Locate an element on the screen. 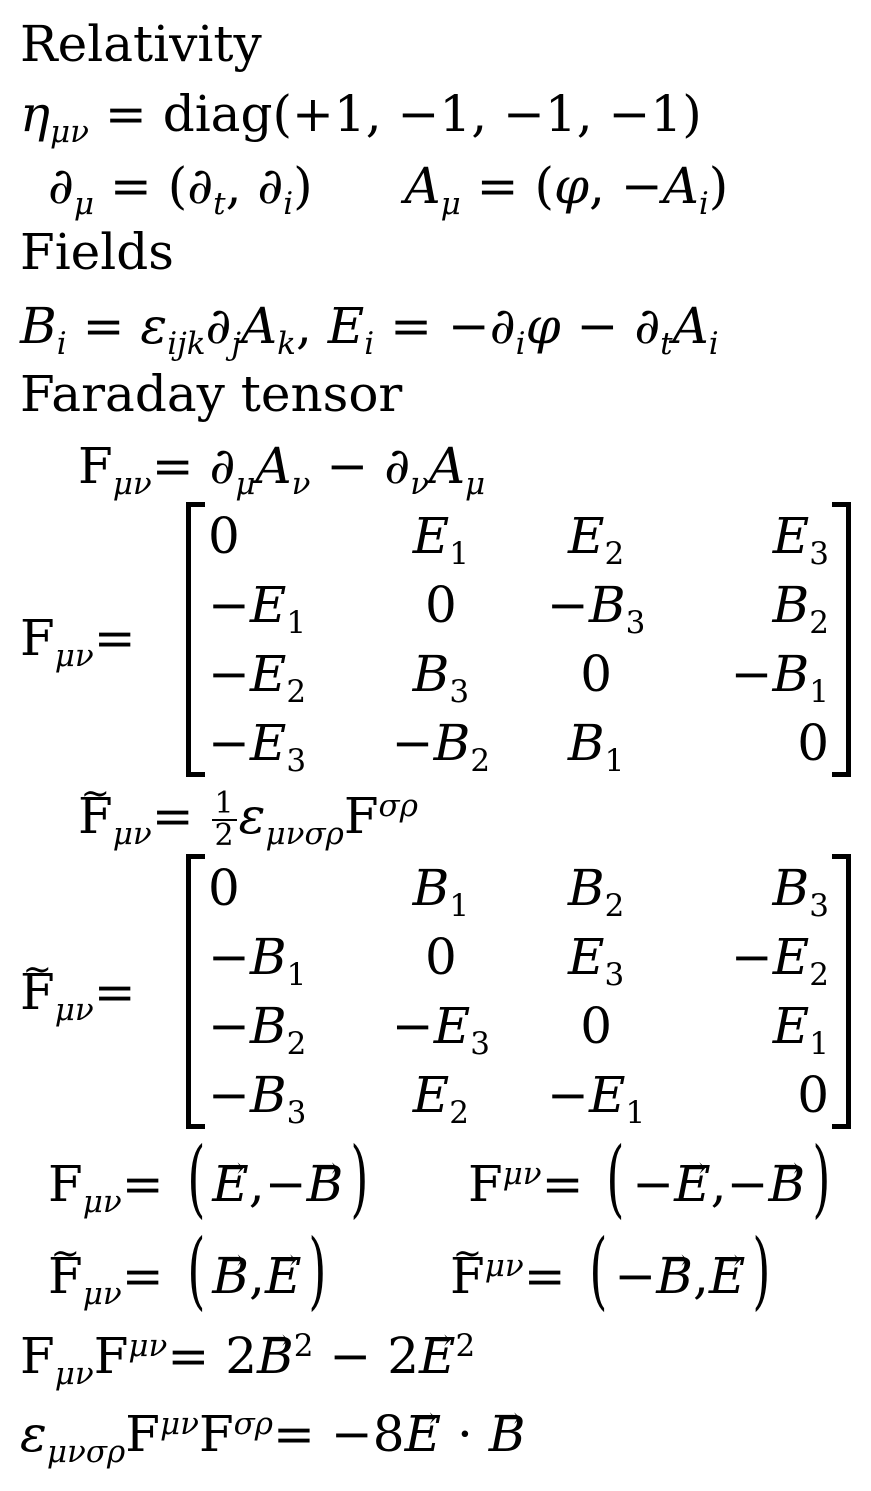  fields-equation: Bi = εijk∂jAk, Ei = −∂iφ − ∂tAi is located at coordinates (369, 329).